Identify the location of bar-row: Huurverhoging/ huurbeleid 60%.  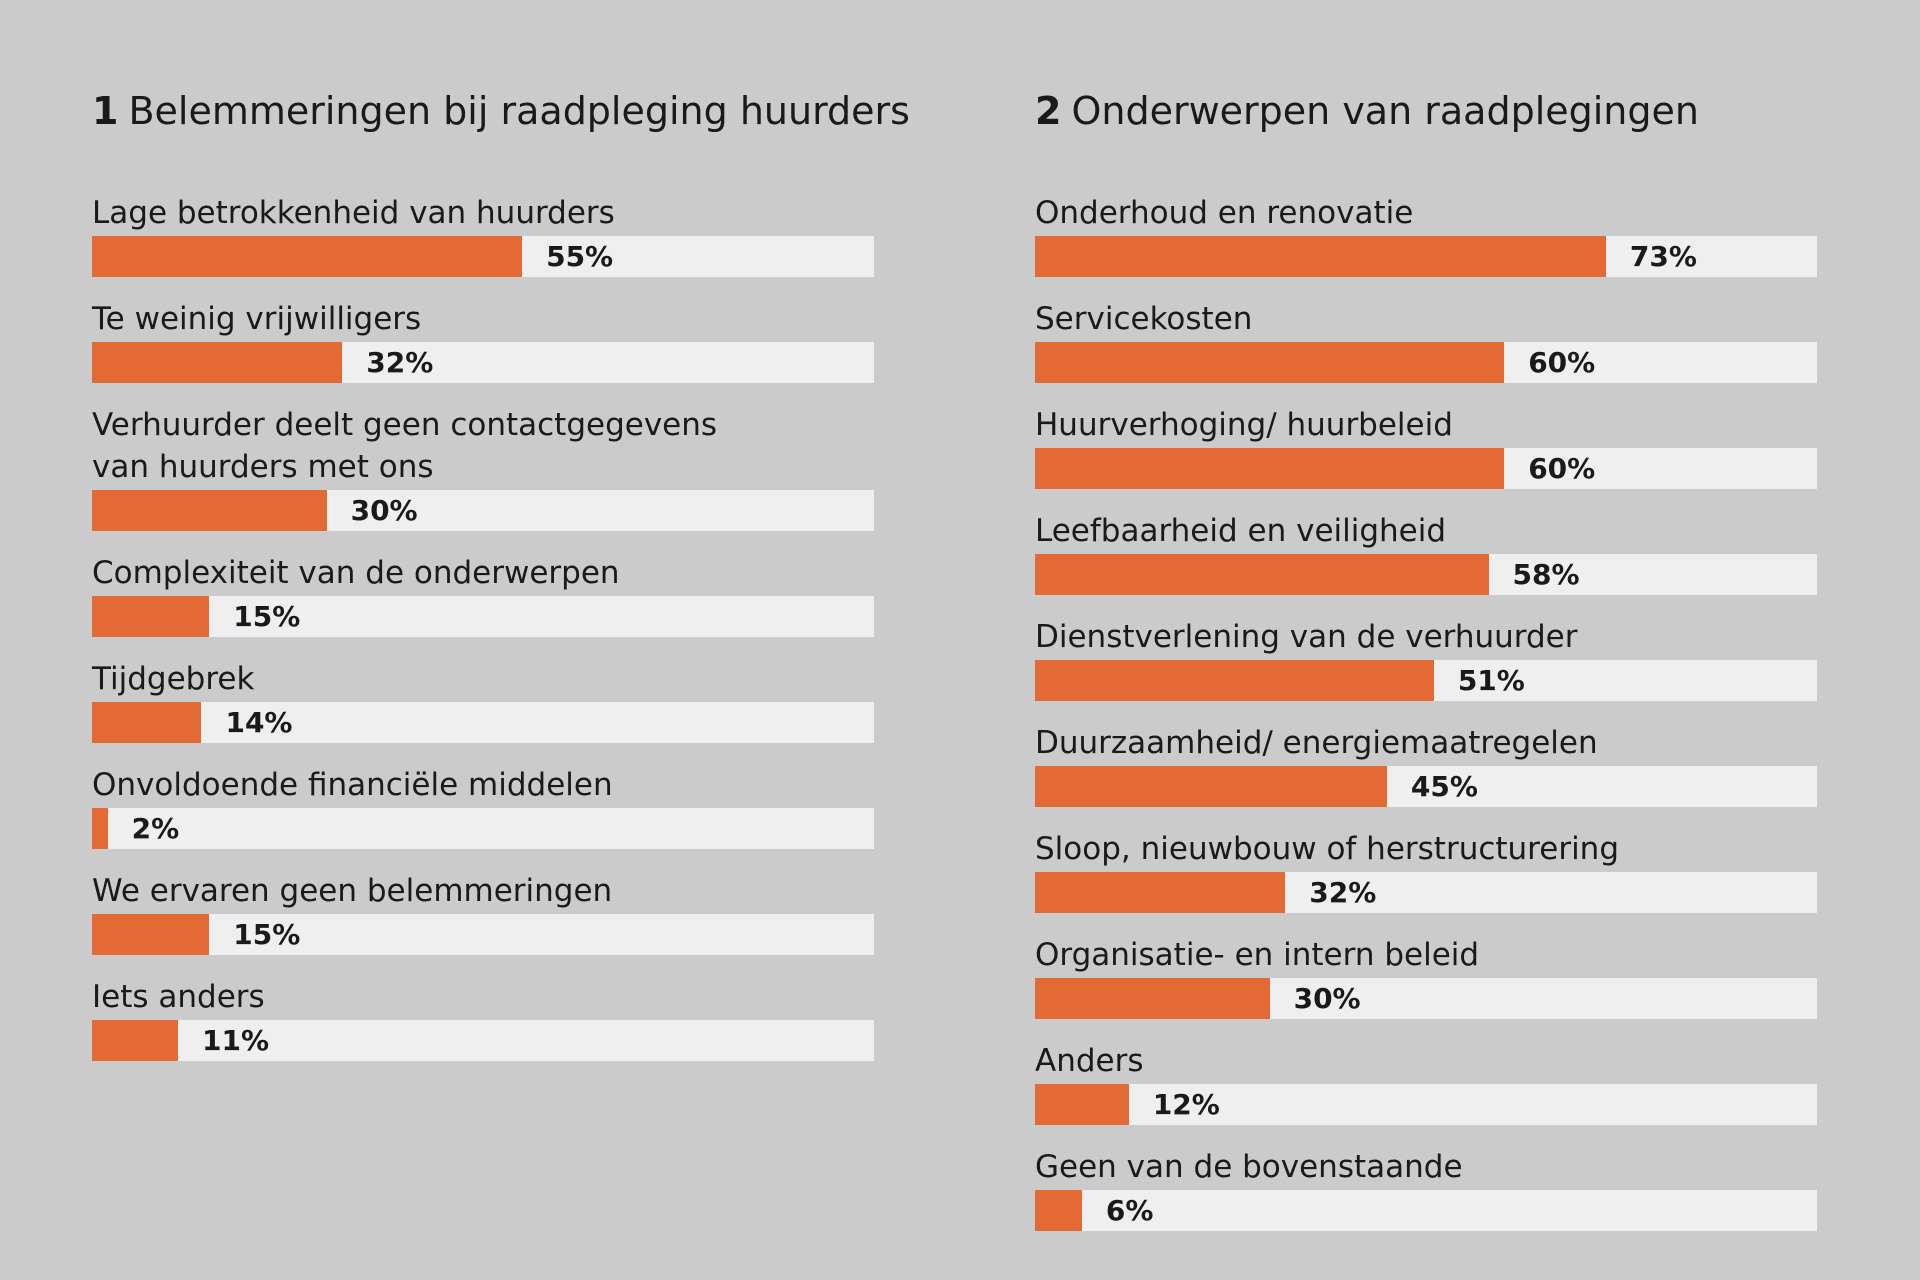
(1426, 446).